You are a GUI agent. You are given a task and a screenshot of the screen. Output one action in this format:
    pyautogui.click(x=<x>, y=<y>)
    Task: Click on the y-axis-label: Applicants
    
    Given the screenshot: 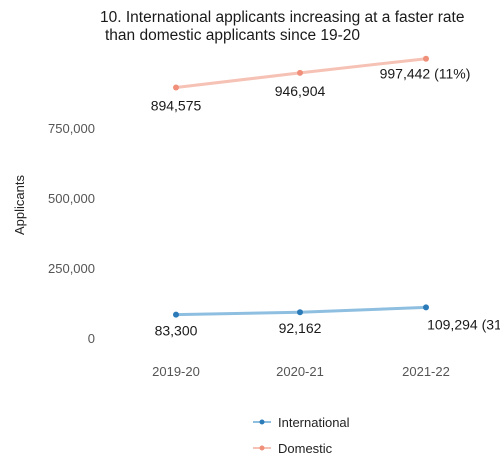 What is the action you would take?
    pyautogui.click(x=19, y=205)
    